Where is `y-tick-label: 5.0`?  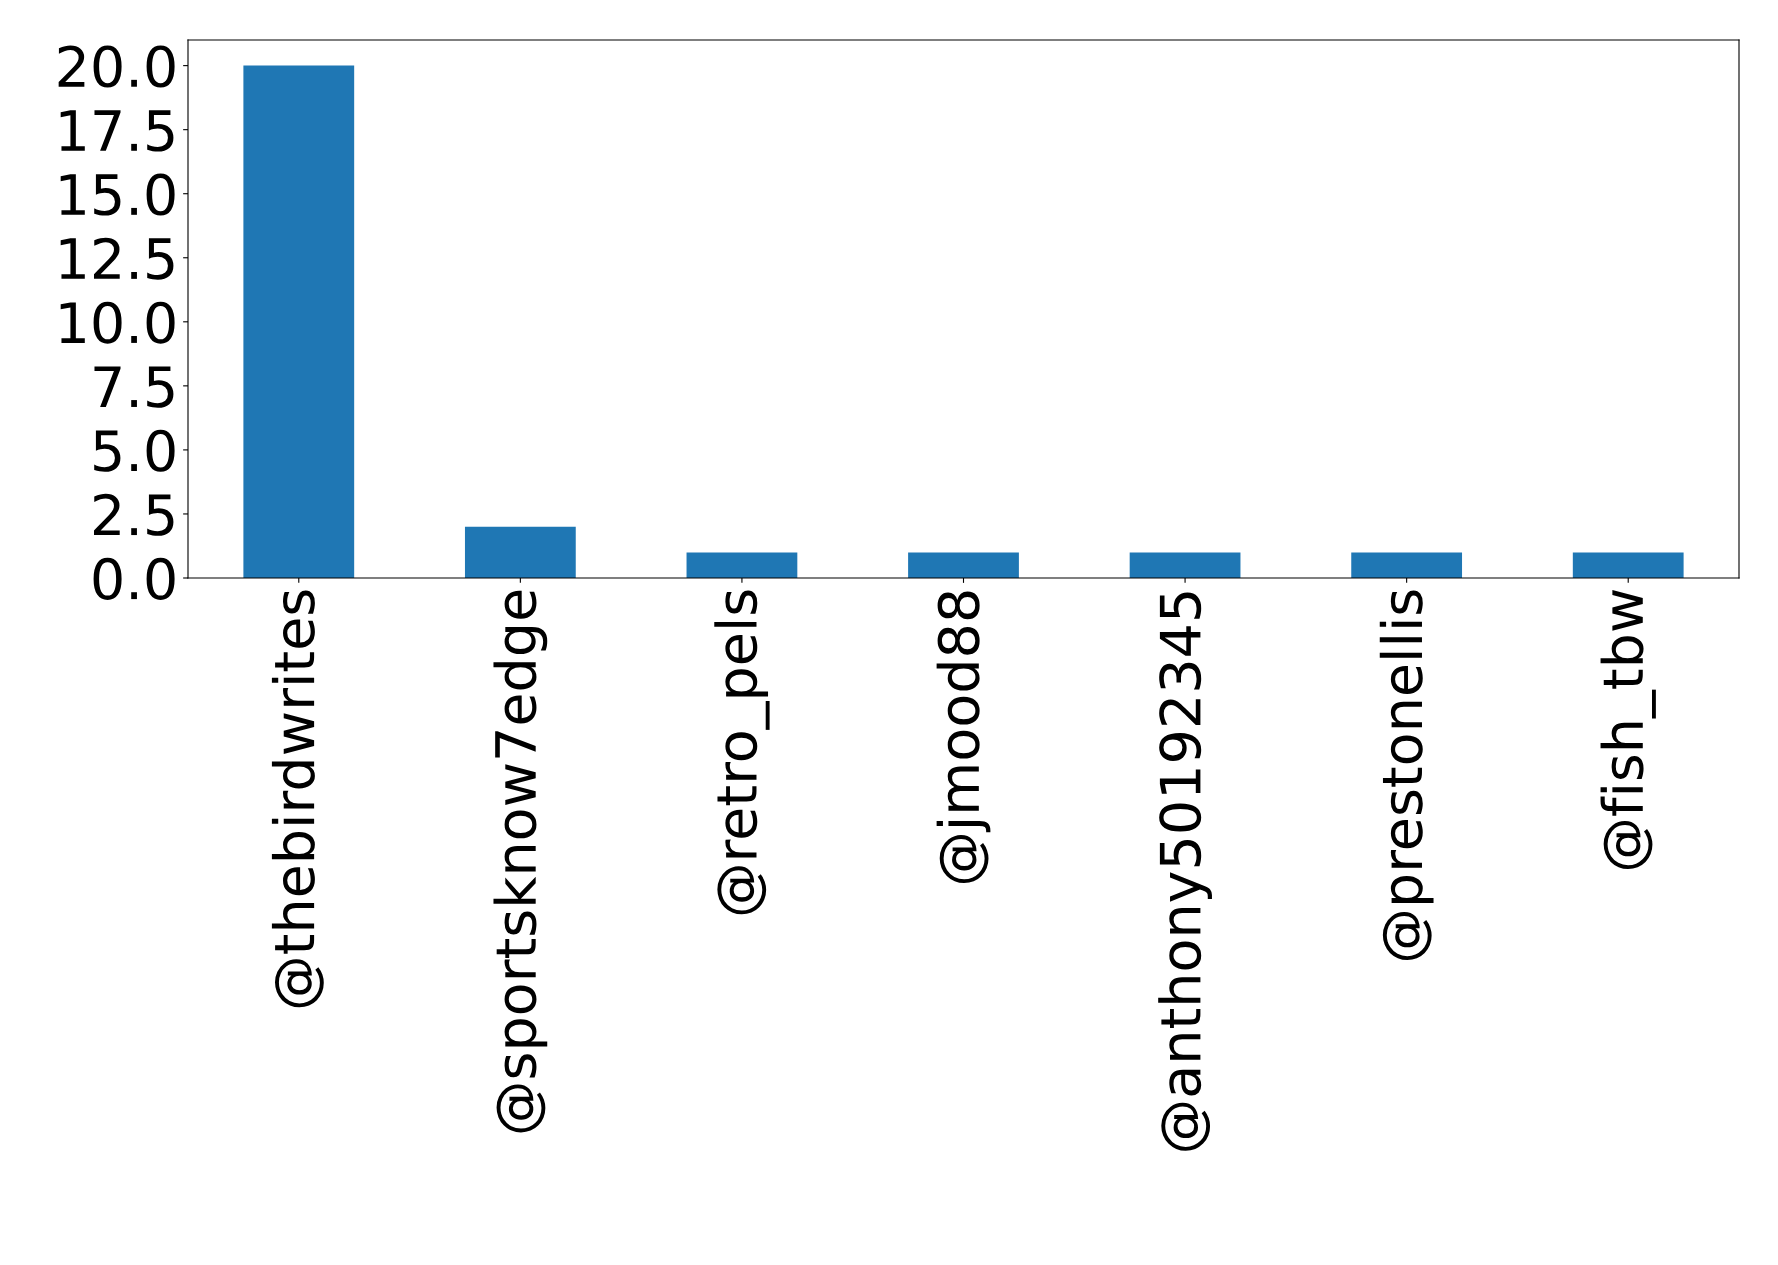
y-tick-label: 5.0 is located at coordinates (134, 450).